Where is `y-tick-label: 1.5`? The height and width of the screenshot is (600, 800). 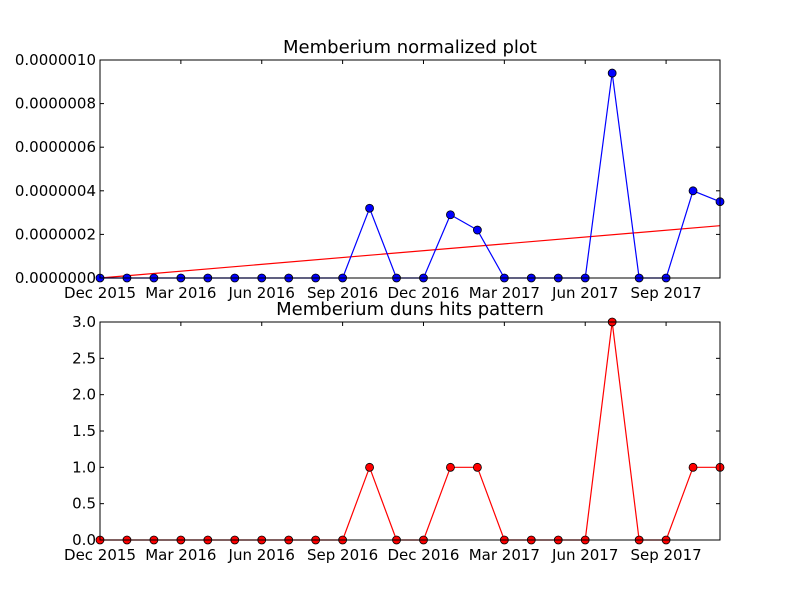
y-tick-label: 1.5 is located at coordinates (84, 431).